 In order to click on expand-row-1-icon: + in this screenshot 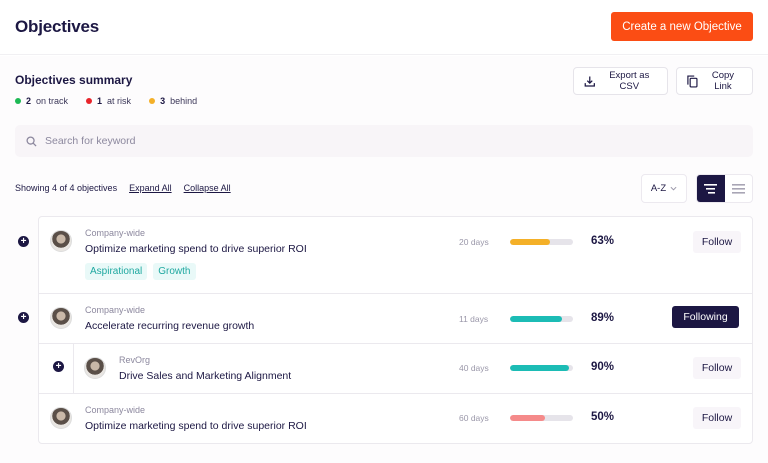, I will do `click(23, 241)`.